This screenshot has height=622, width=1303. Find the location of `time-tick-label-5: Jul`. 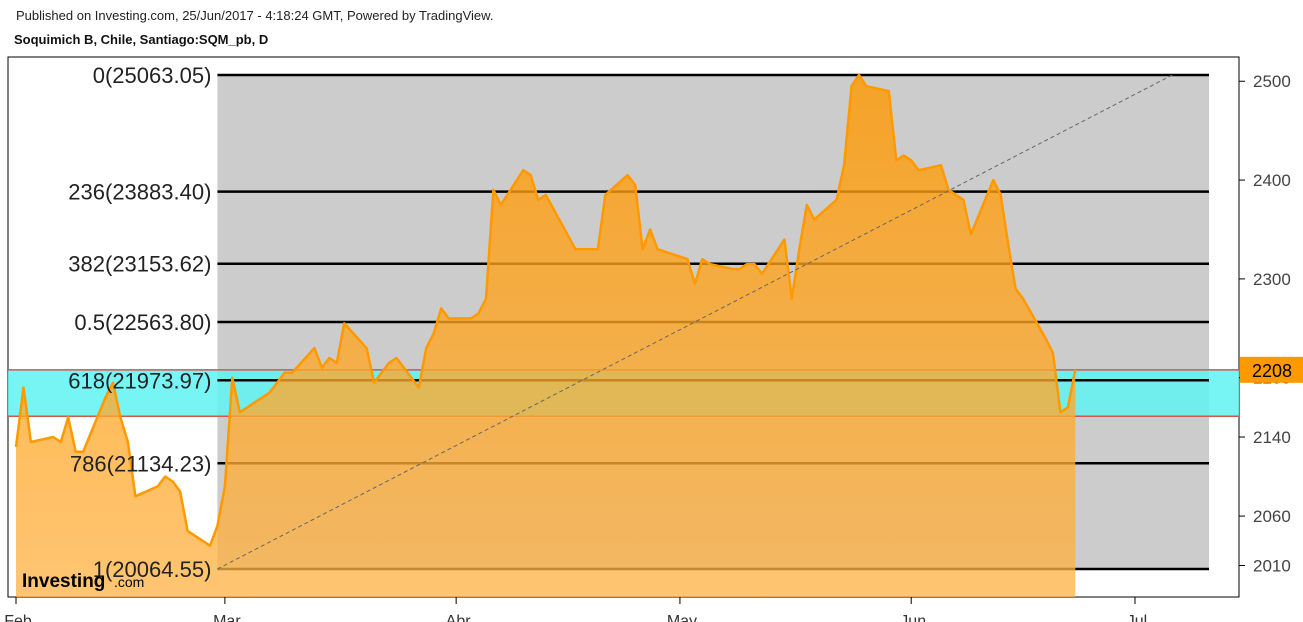

time-tick-label-5: Jul is located at coordinates (1137, 617).